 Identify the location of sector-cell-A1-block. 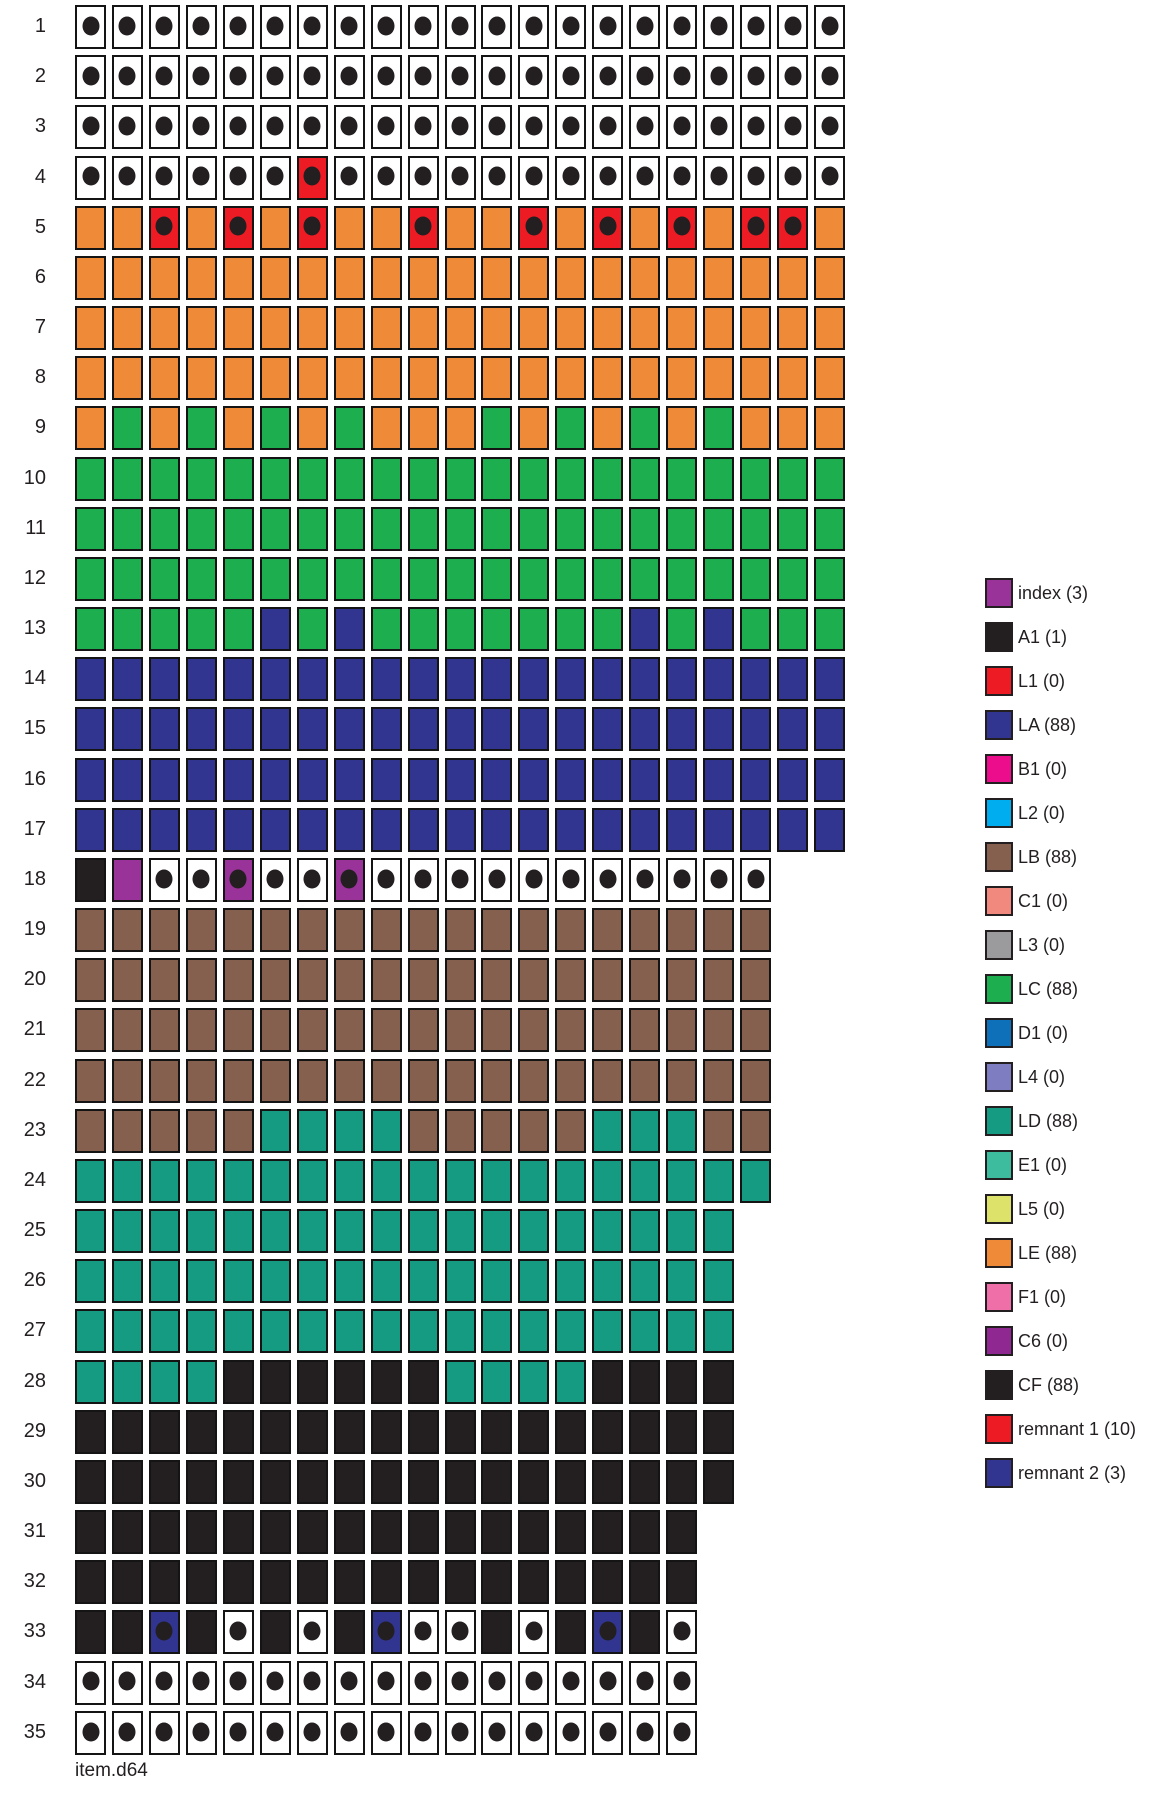
(90, 879).